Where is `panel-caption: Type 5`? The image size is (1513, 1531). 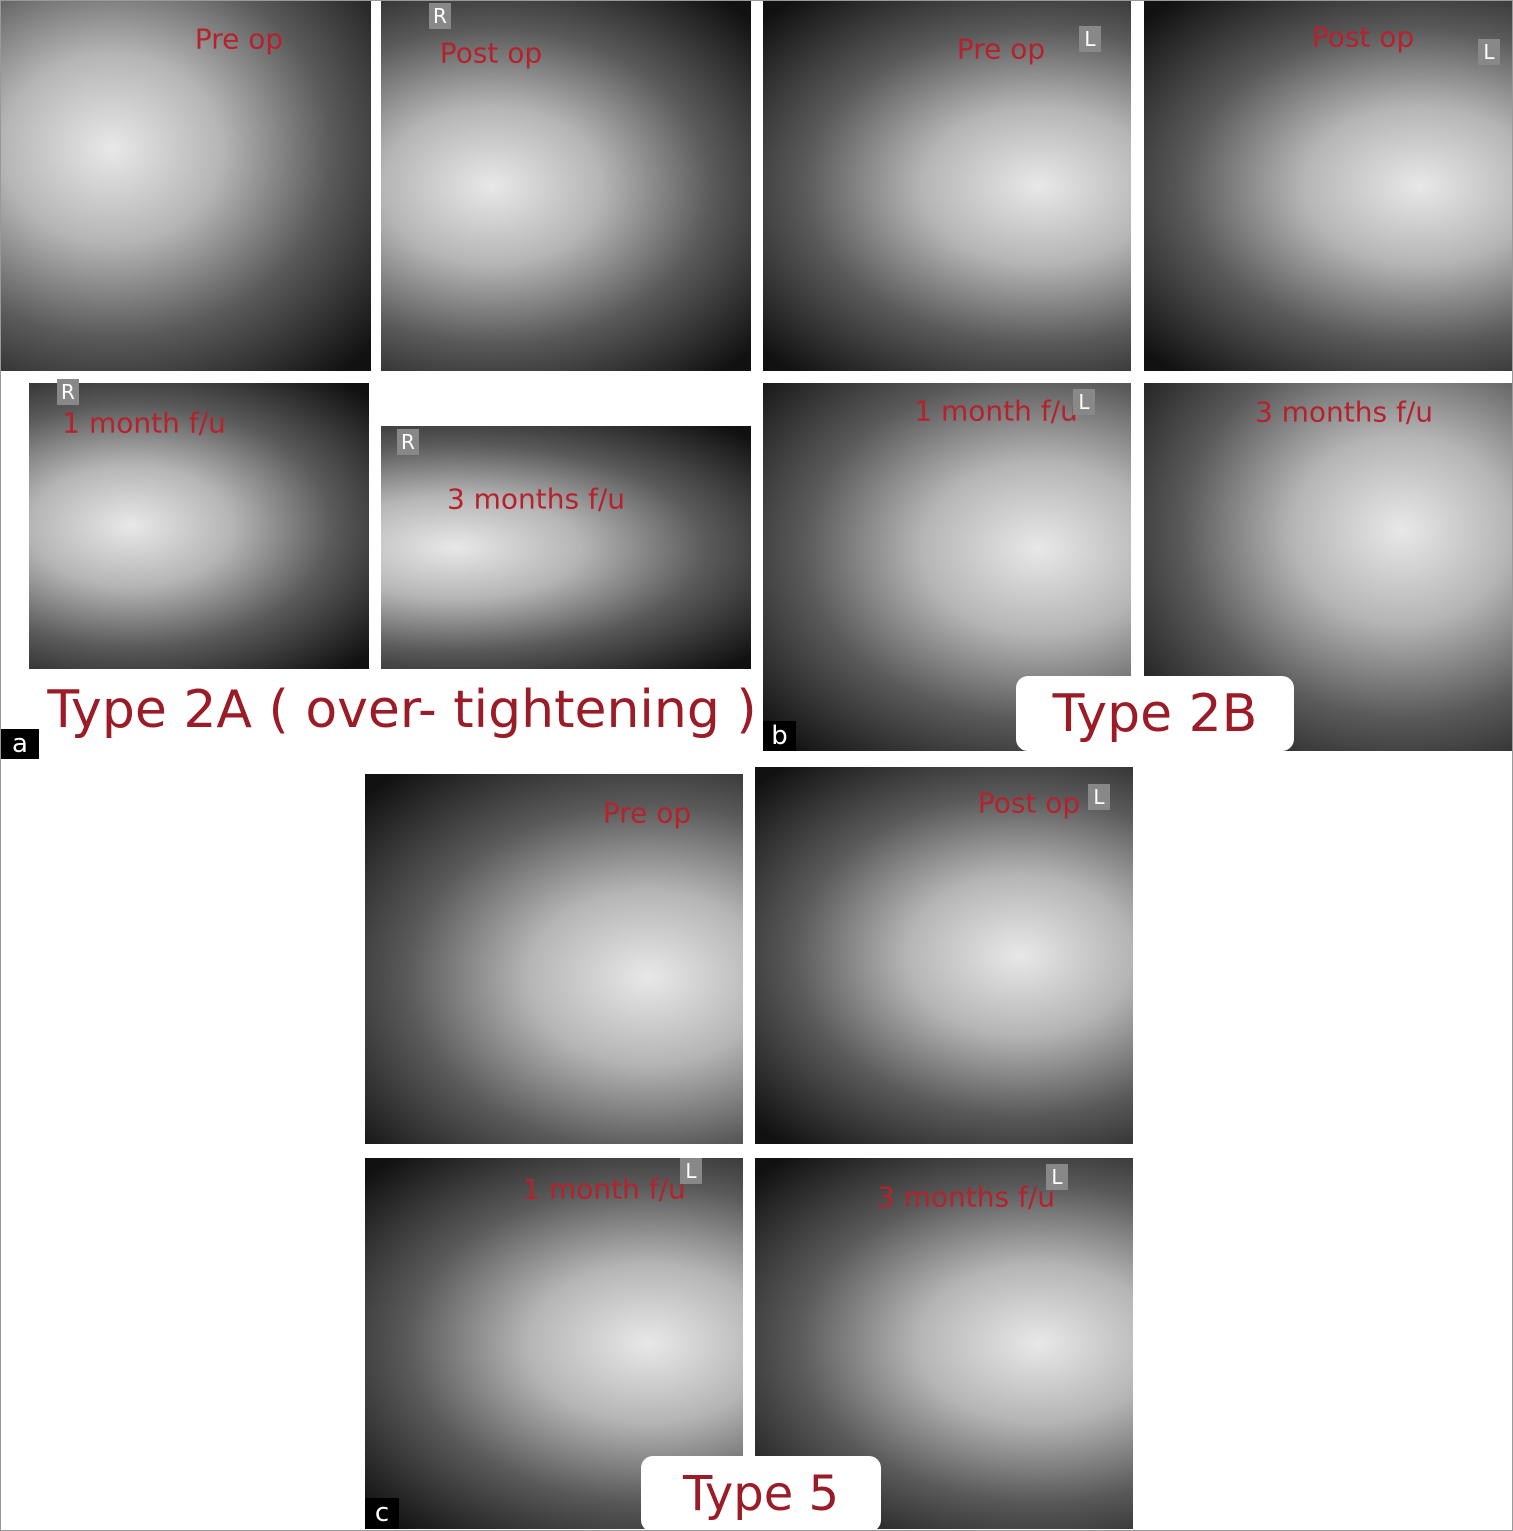 panel-caption: Type 5 is located at coordinates (761, 1493).